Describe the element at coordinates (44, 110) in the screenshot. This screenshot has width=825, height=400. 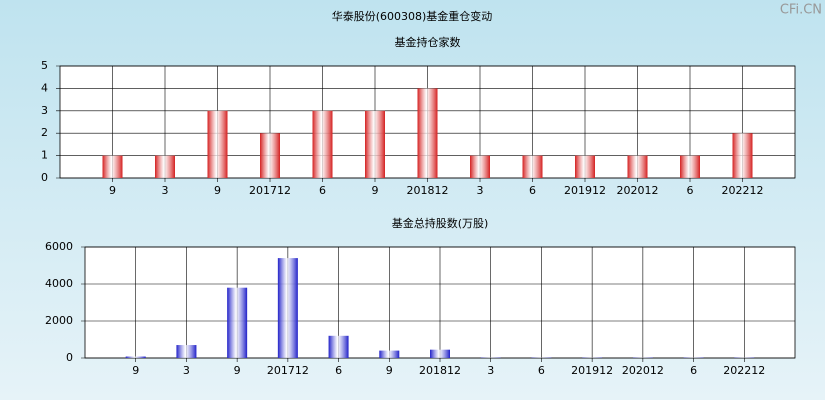
I see `y-tick-label: 3` at that location.